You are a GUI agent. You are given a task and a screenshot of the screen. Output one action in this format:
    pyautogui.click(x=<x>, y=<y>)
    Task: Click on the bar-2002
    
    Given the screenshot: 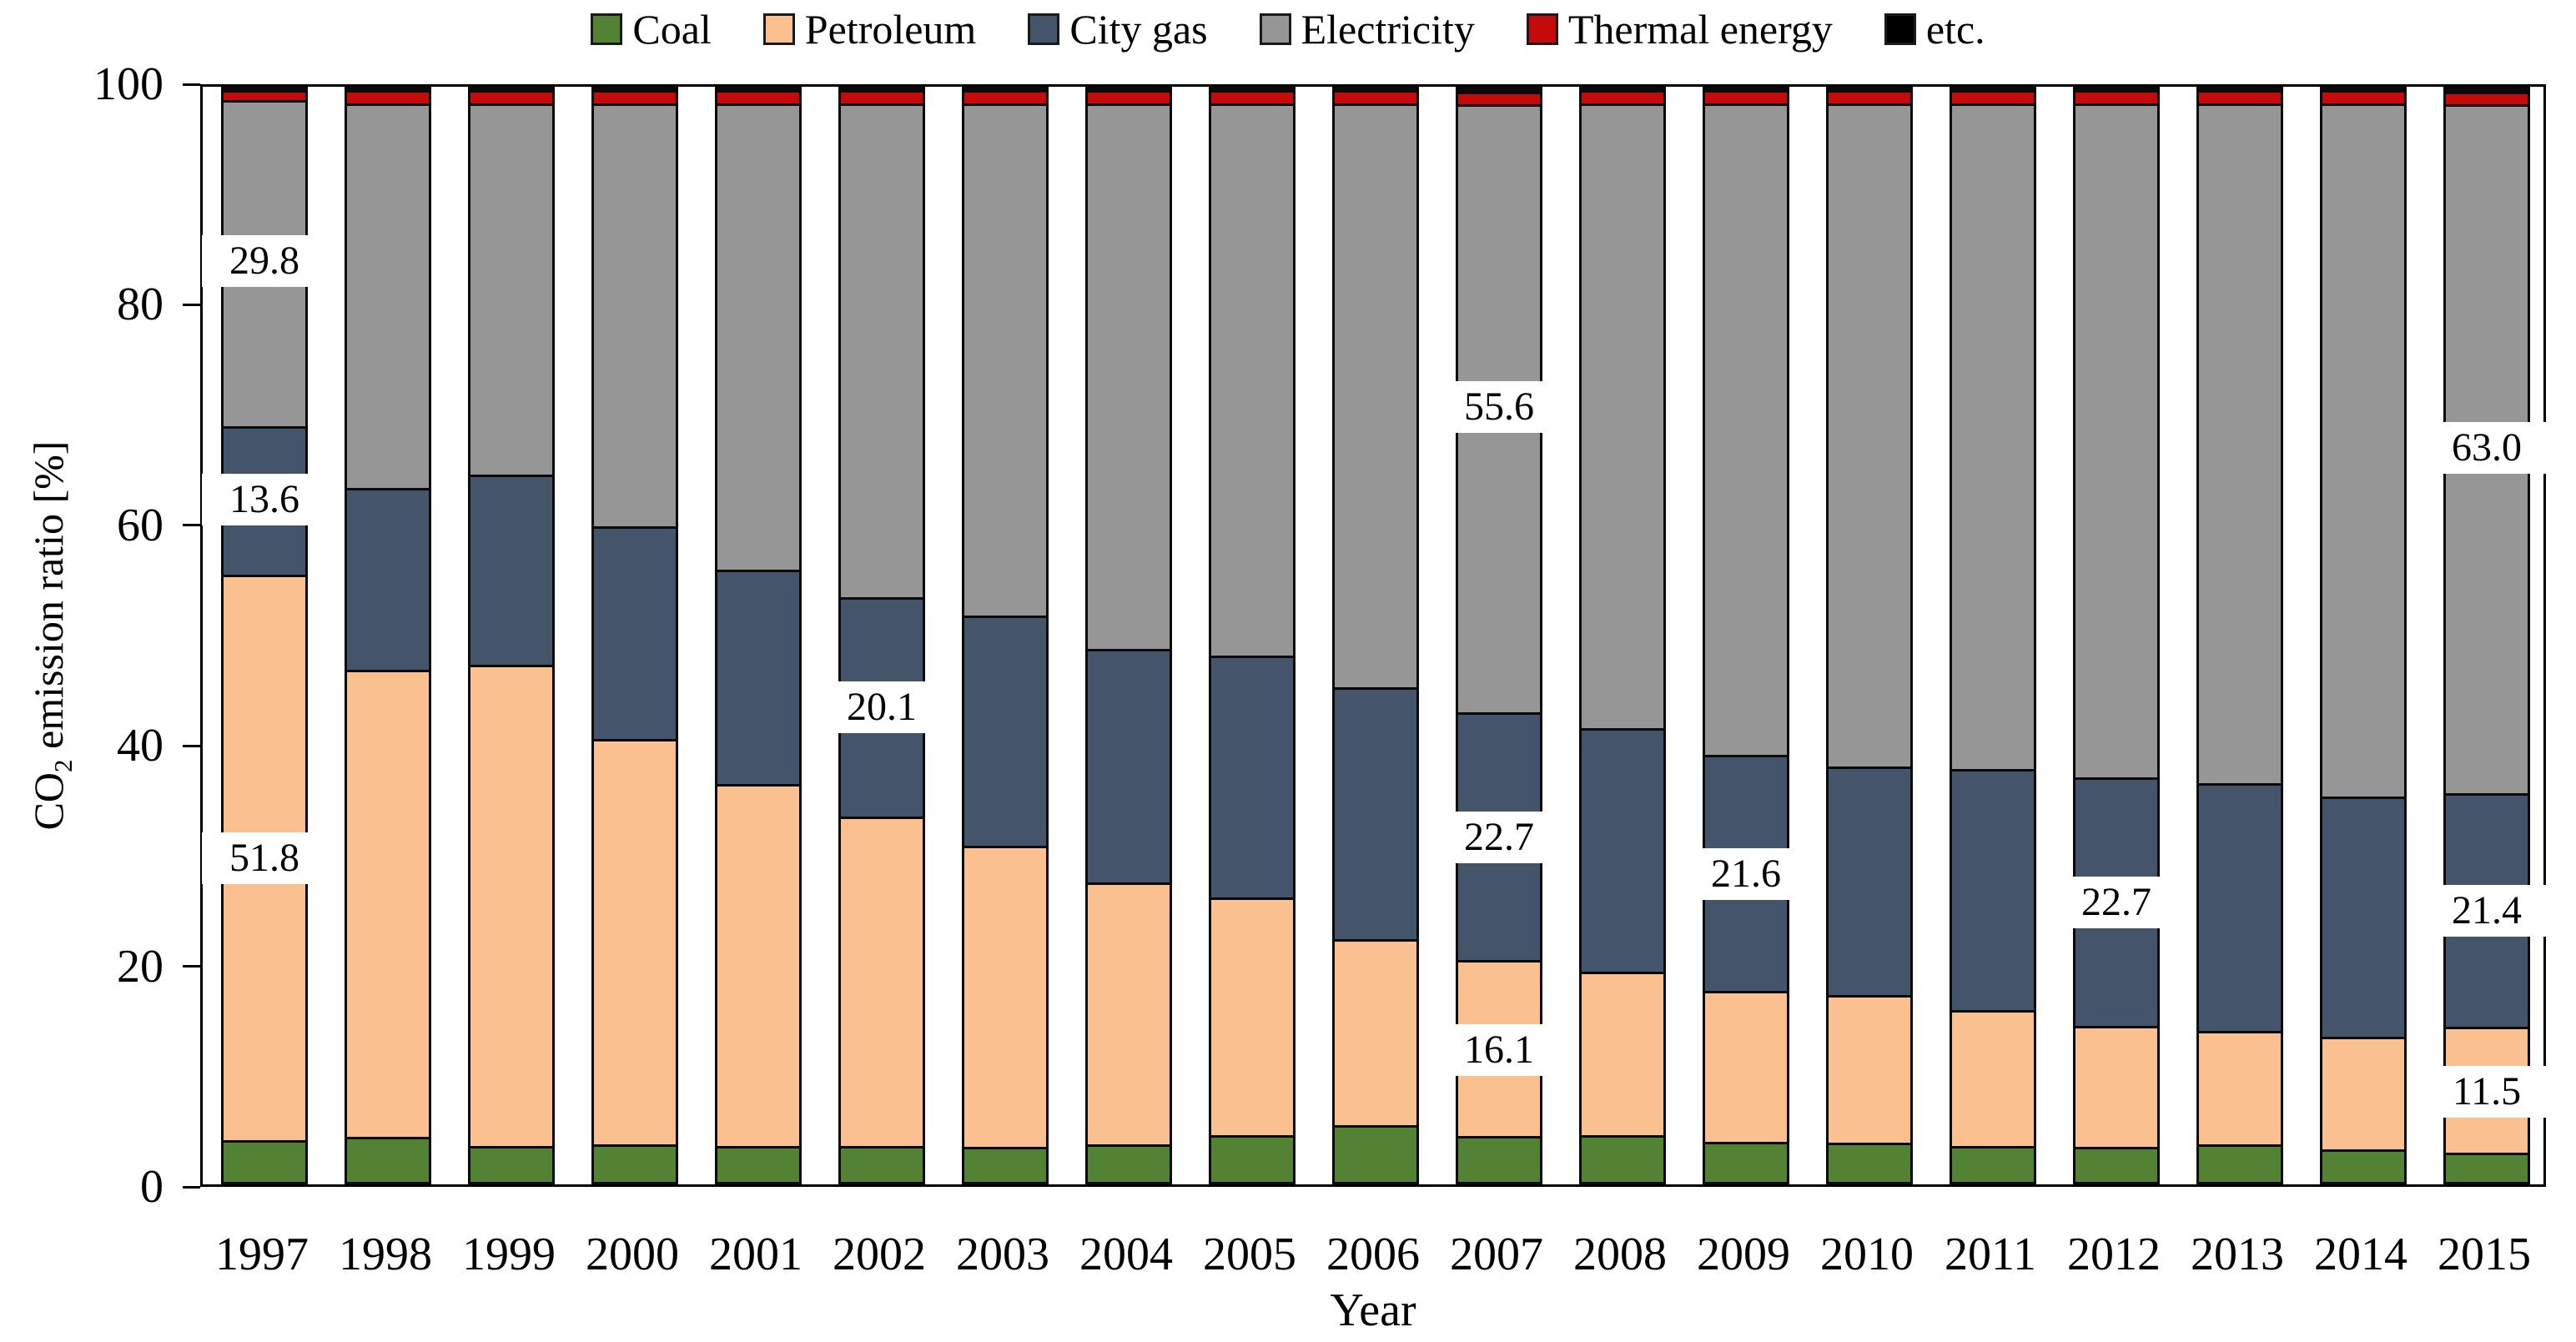 What is the action you would take?
    pyautogui.click(x=881, y=635)
    